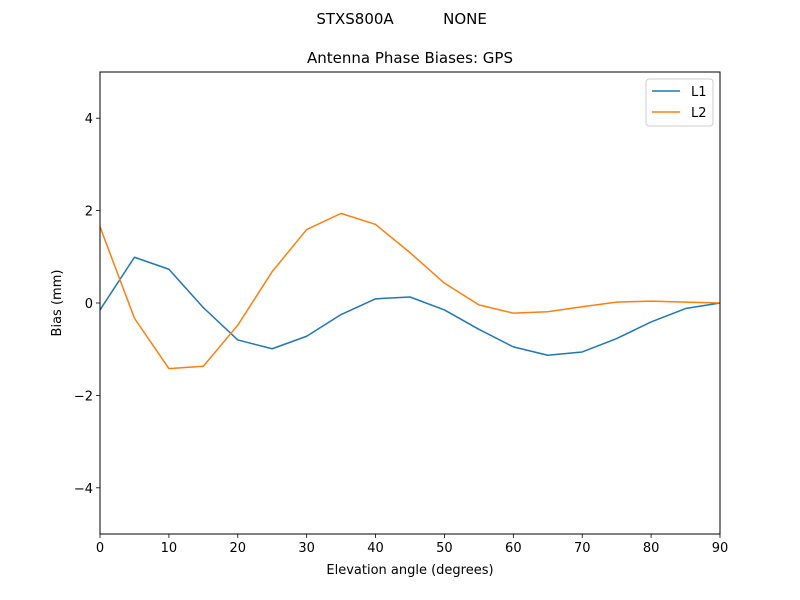 The image size is (800, 600). I want to click on chart-title: Antenna Phase Biases: GPS, so click(410, 58).